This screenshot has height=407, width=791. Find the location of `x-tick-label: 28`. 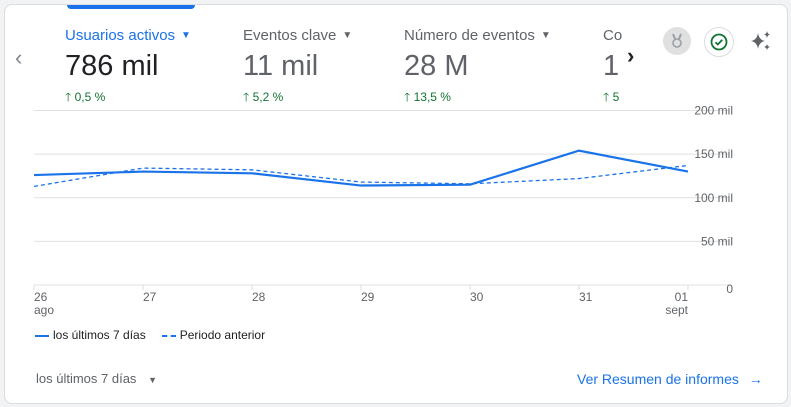

x-tick-label: 28 is located at coordinates (259, 297).